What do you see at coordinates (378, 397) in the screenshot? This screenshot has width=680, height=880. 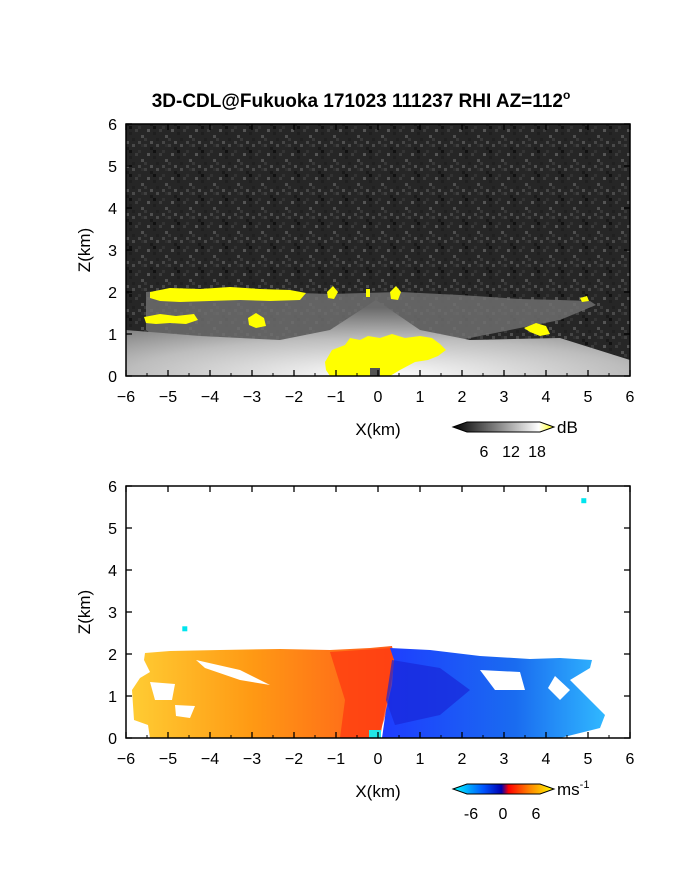 I see `intensity-xtick-label: 0` at bounding box center [378, 397].